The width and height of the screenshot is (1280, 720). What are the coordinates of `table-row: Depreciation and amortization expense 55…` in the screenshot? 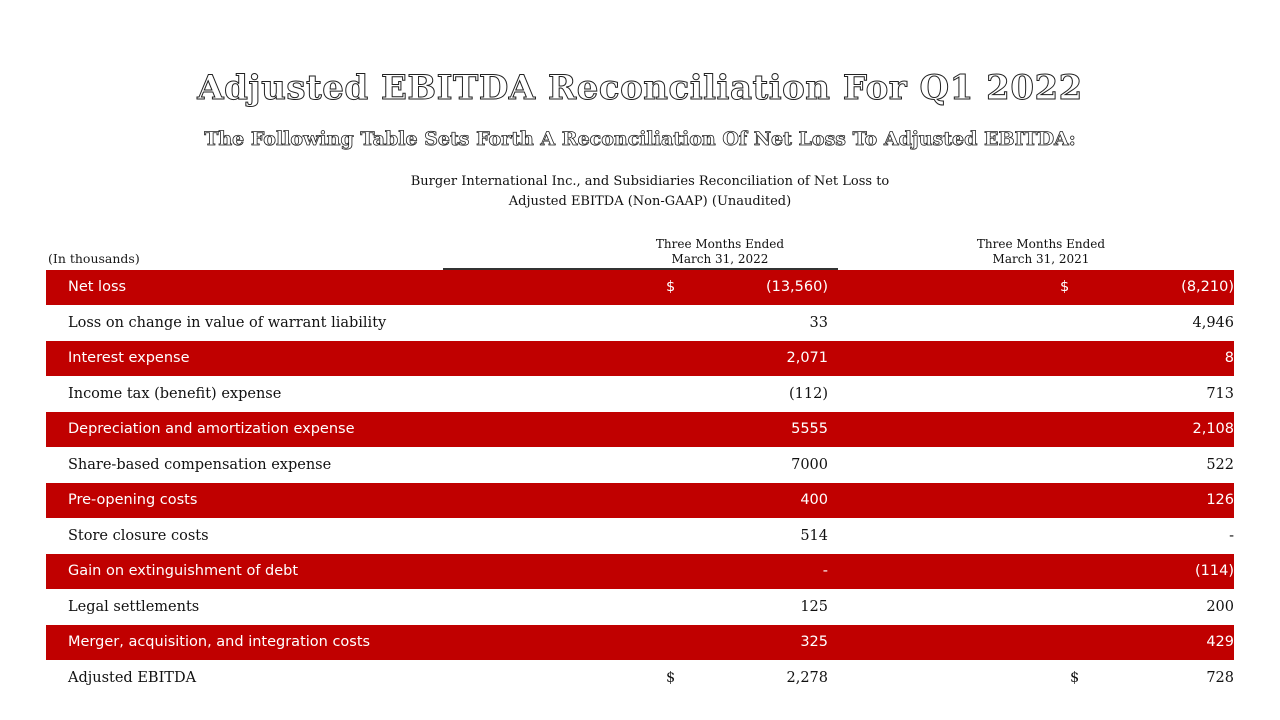 It's located at (640, 429).